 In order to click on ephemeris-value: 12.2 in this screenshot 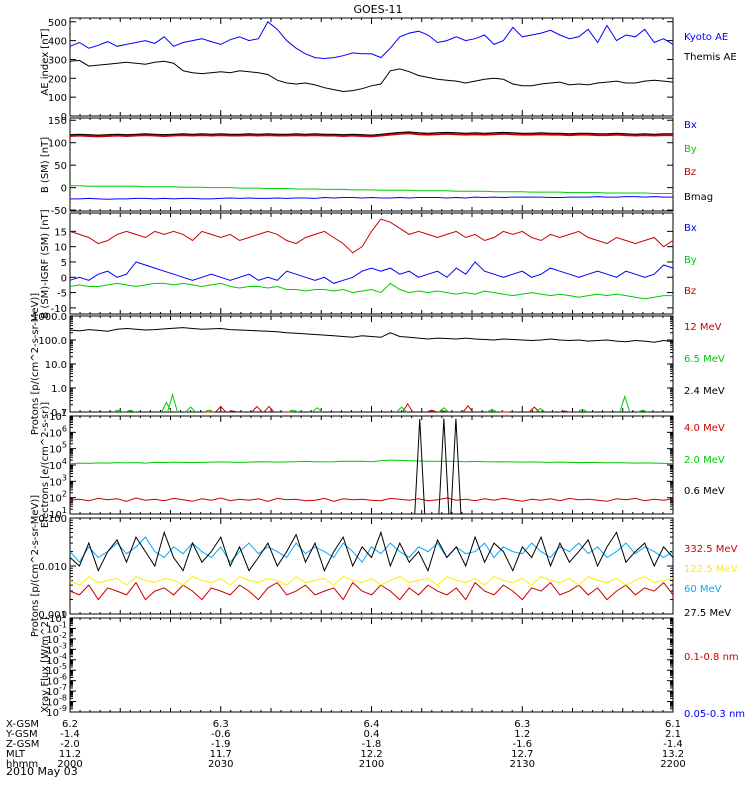, I will do `click(371, 754)`.